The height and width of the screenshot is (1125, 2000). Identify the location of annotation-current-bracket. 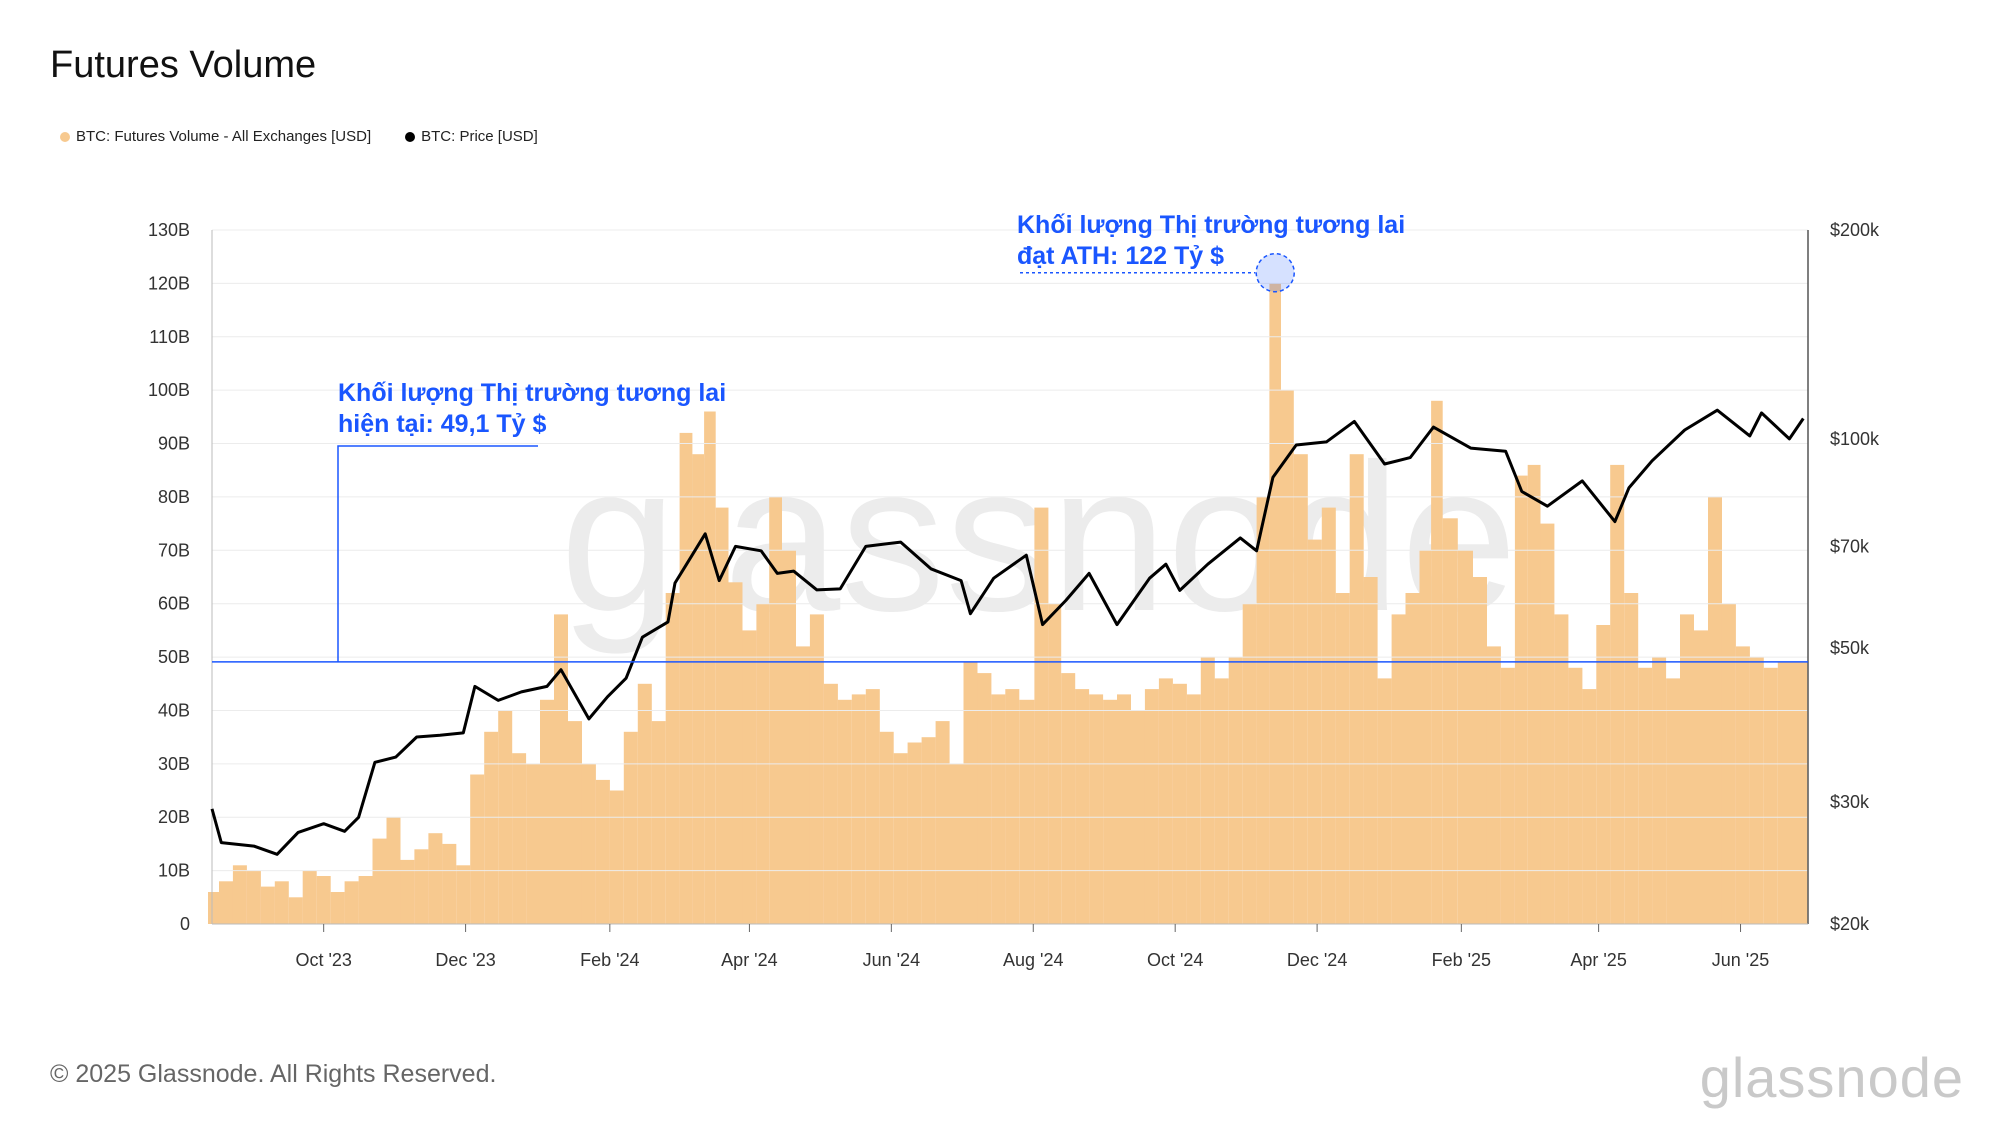
(437, 553).